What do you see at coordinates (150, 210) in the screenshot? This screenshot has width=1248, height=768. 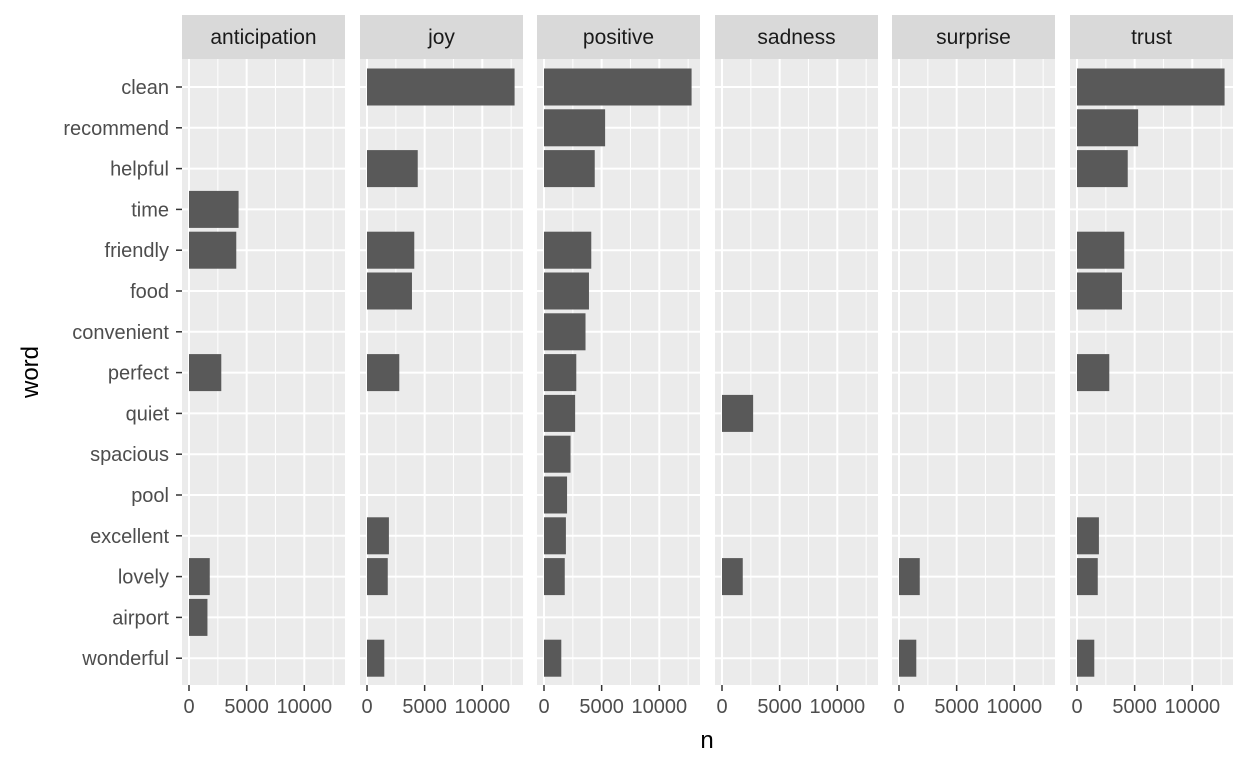 I see `y-tick-label-time: time` at bounding box center [150, 210].